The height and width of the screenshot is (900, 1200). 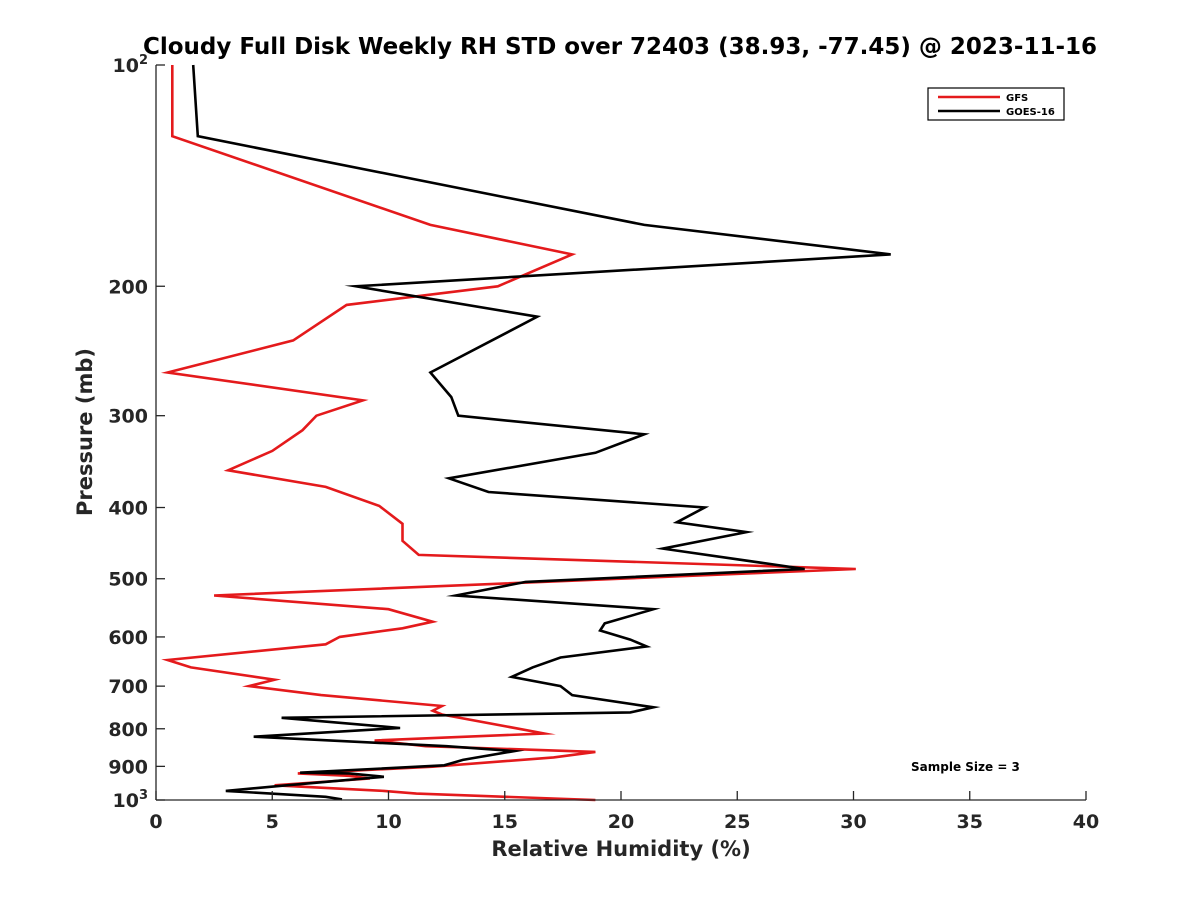 What do you see at coordinates (128, 730) in the screenshot?
I see `y-tick-label: 800` at bounding box center [128, 730].